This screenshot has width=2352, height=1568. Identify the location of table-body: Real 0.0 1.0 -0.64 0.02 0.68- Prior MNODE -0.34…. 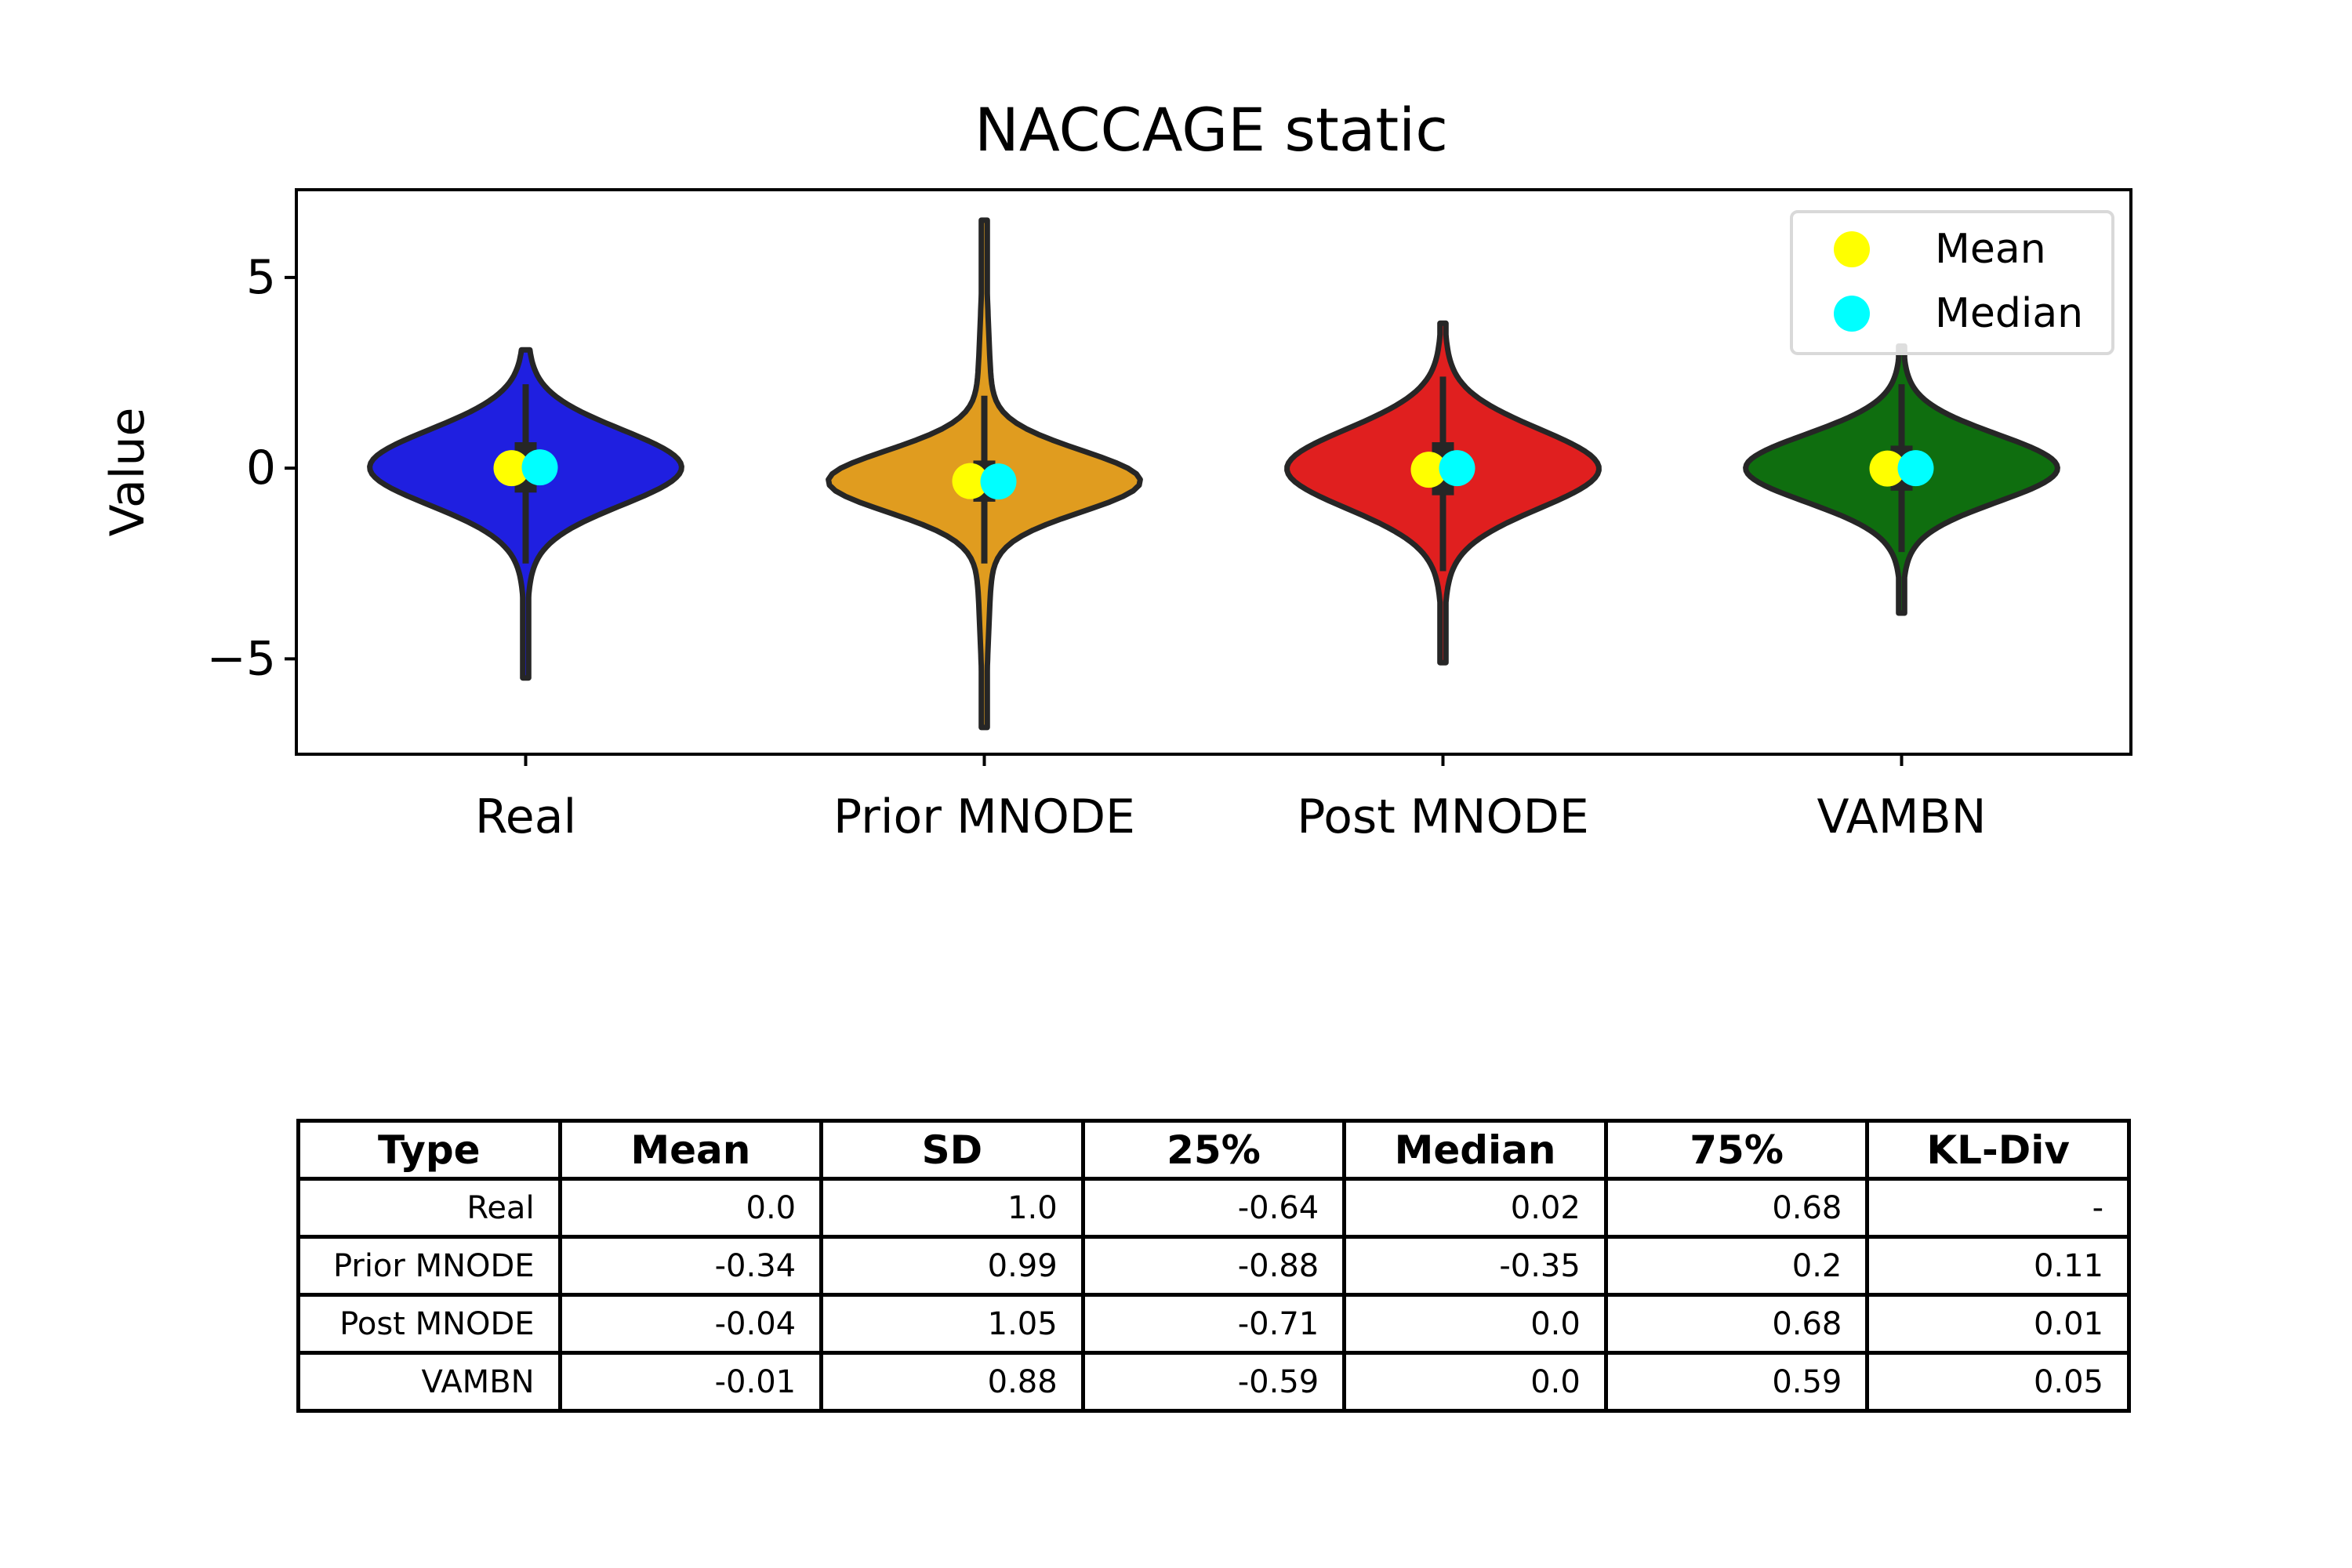
(1213, 1295).